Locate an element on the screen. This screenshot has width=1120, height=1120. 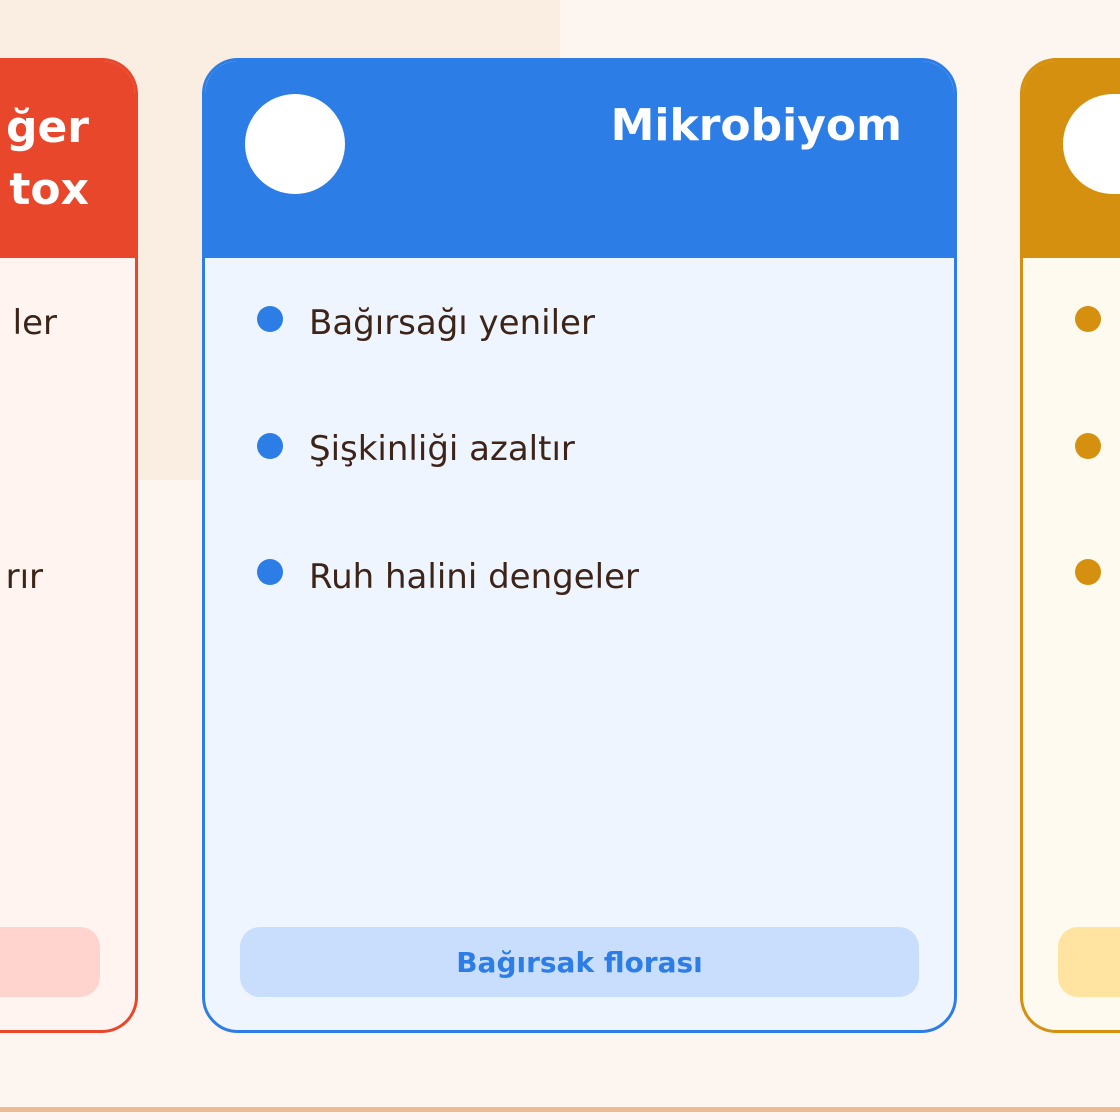
card-header: ğer tox is located at coordinates (67, 159).